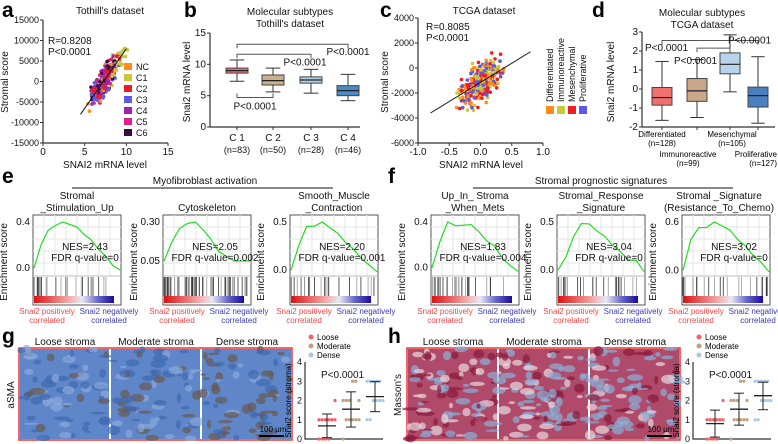  What do you see at coordinates (348, 150) in the screenshot?
I see `group-n: (n=46)` at bounding box center [348, 150].